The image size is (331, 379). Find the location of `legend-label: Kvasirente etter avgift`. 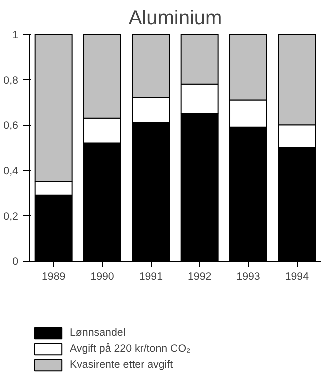

legend-label: Kvasirente etter avgift is located at coordinates (122, 365).